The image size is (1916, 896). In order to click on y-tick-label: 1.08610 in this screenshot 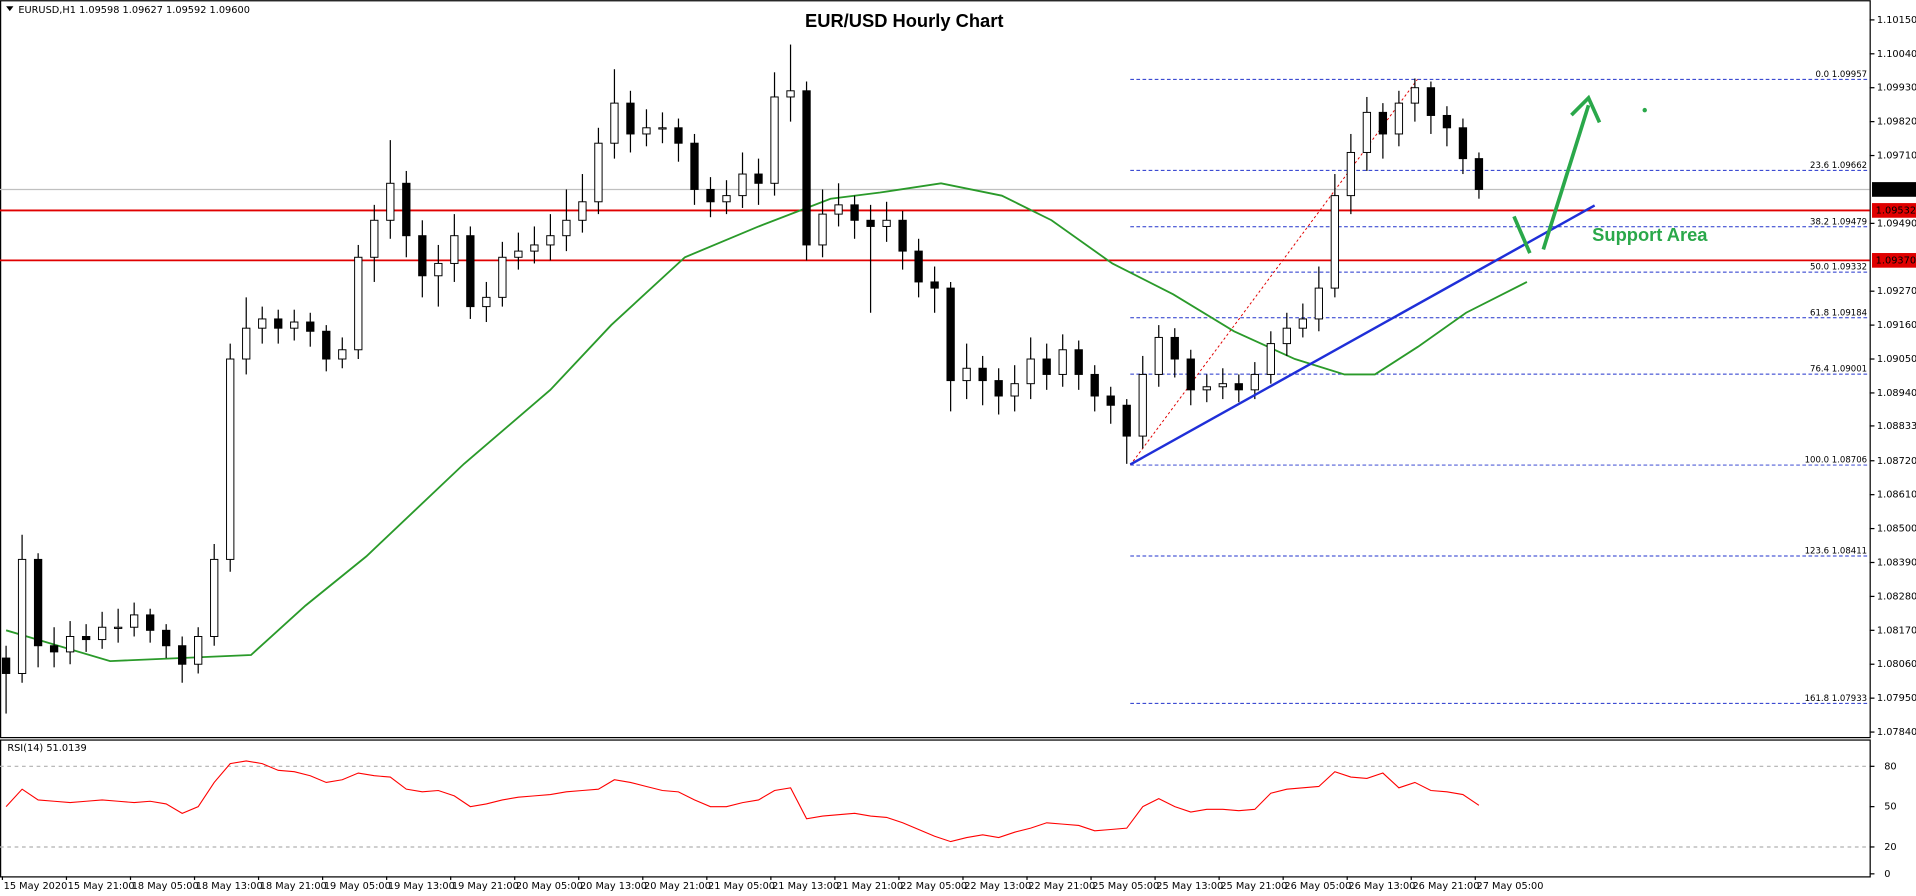, I will do `click(1896, 495)`.